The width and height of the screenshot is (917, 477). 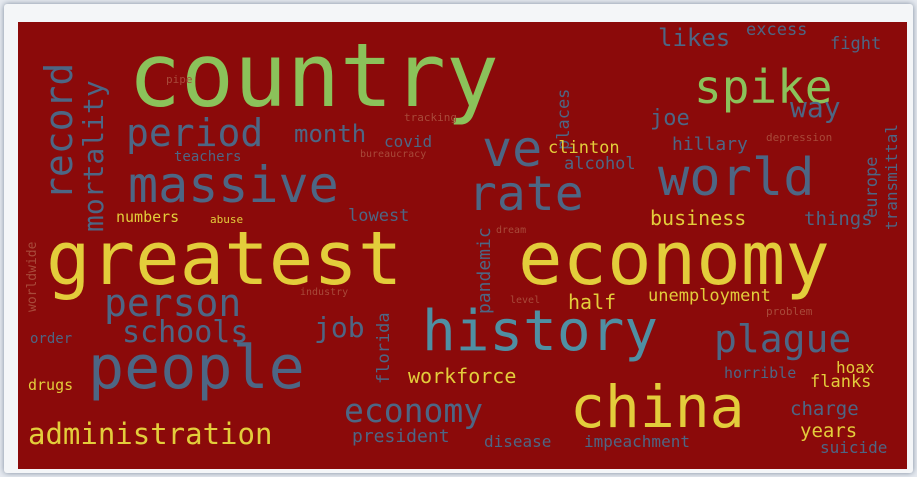 I want to click on word-unemployment: unemployment, so click(x=709, y=296).